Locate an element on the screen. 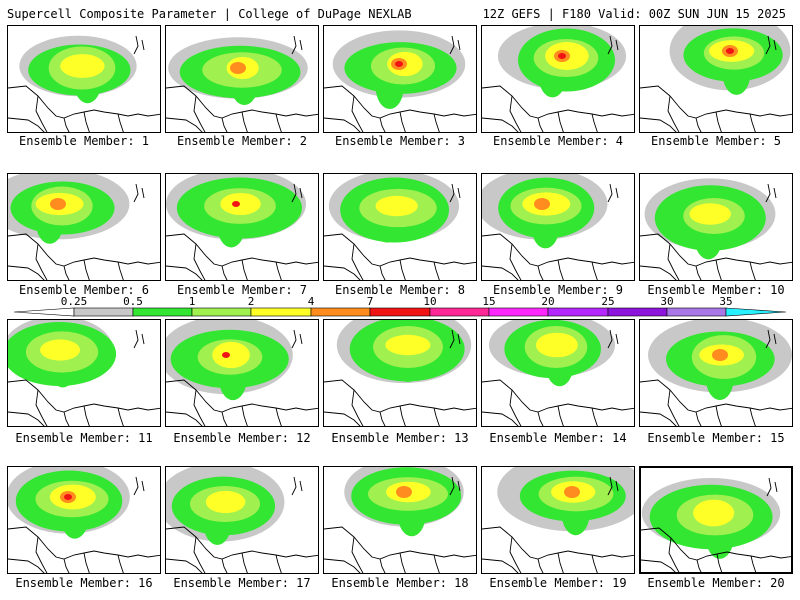 The height and width of the screenshot is (600, 800). ensemble-member-label: Ensemble Member: 20 is located at coordinates (716, 583).